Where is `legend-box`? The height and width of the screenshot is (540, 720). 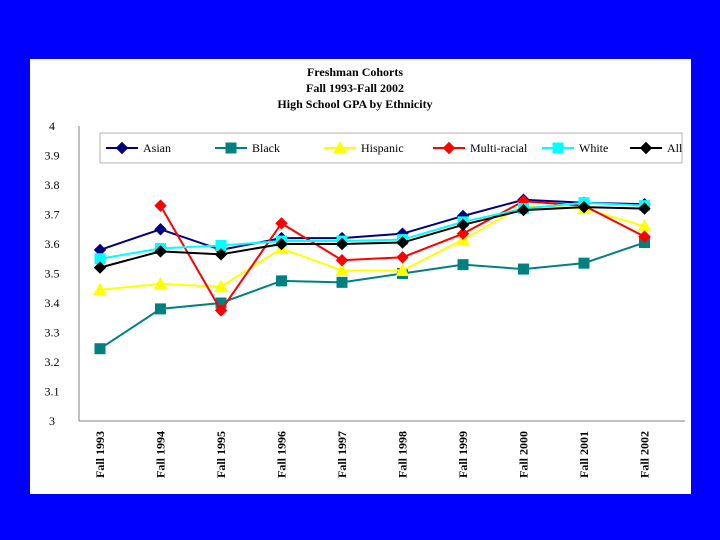 legend-box is located at coordinates (391, 148).